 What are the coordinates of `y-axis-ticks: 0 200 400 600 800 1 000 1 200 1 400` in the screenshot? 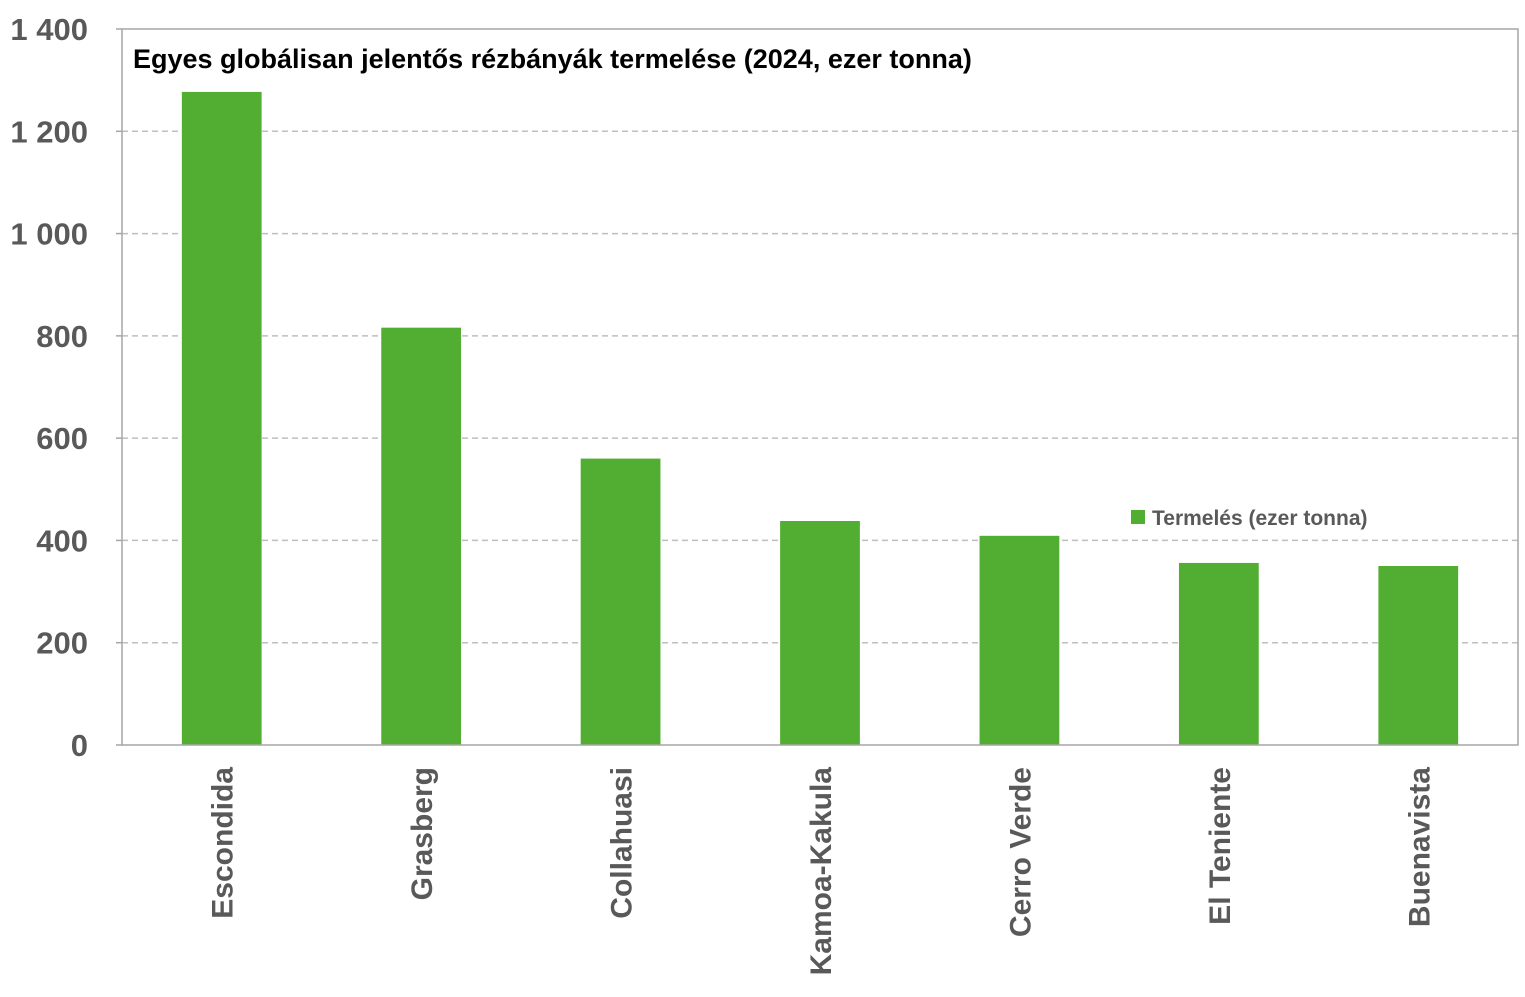 It's located at (66, 387).